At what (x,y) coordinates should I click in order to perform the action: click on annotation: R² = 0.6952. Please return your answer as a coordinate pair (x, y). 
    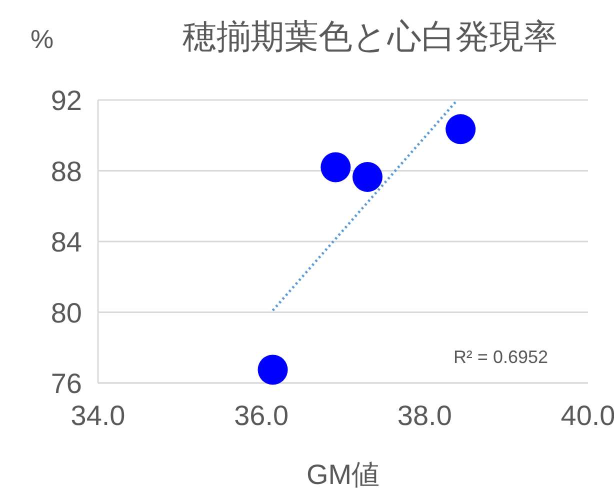
    Looking at the image, I should click on (500, 357).